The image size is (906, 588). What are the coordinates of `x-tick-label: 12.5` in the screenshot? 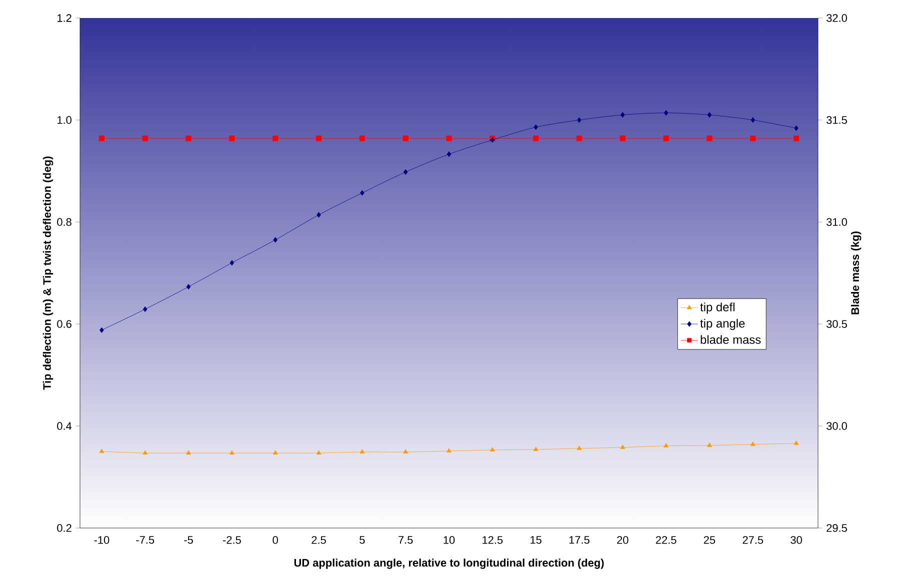 It's located at (492, 540).